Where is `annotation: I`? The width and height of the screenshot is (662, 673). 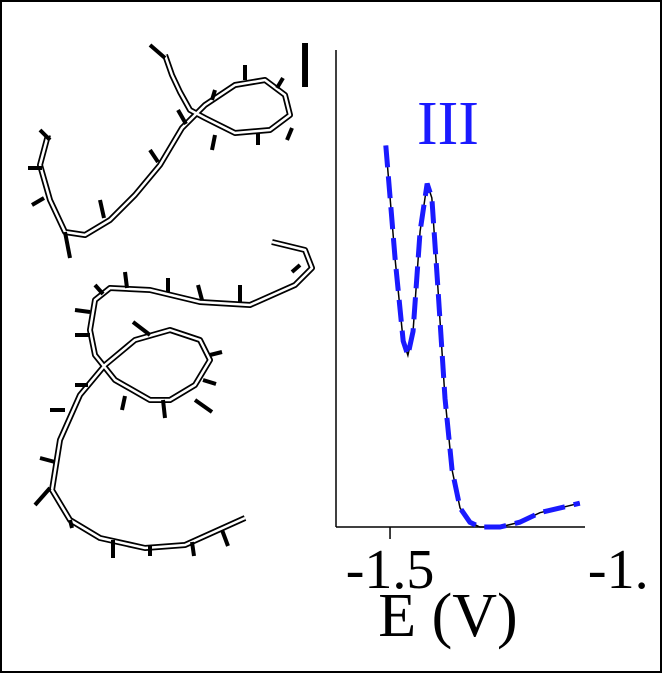 annotation: I is located at coordinates (305, 65).